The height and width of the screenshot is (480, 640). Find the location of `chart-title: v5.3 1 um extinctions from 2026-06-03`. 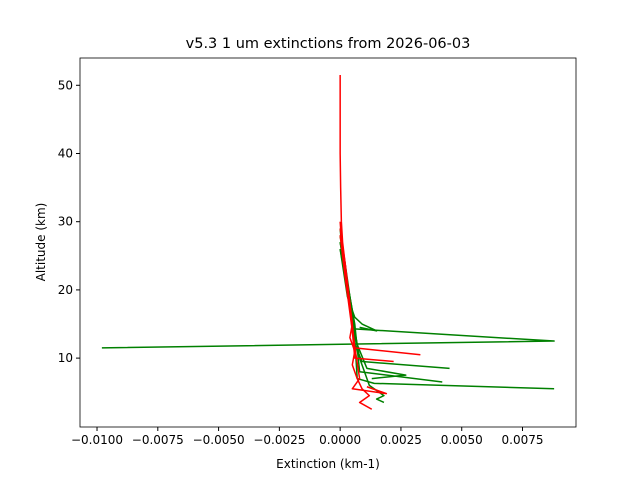

chart-title: v5.3 1 um extinctions from 2026-06-03 is located at coordinates (328, 44).